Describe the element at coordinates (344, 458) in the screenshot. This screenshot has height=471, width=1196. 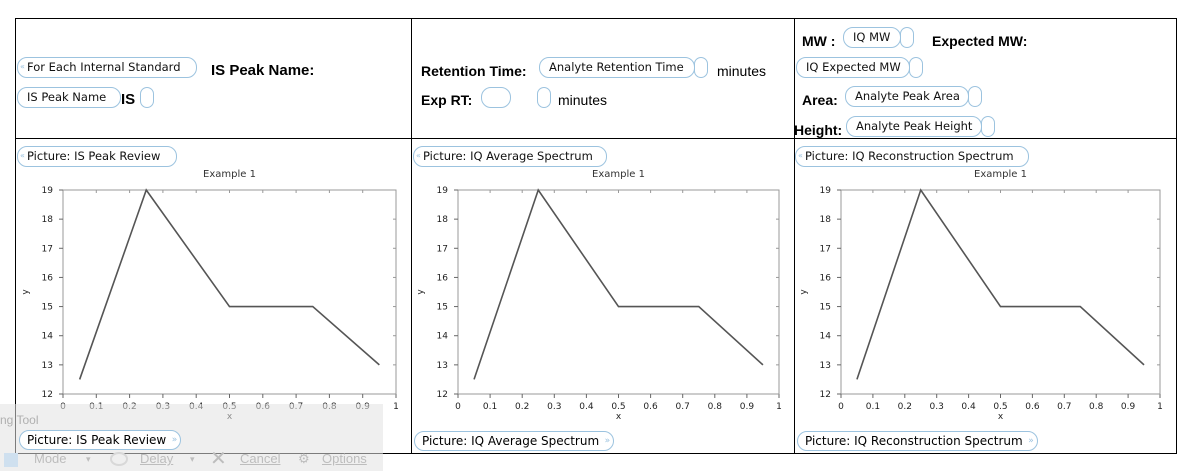
I see `options-button: Options` at that location.